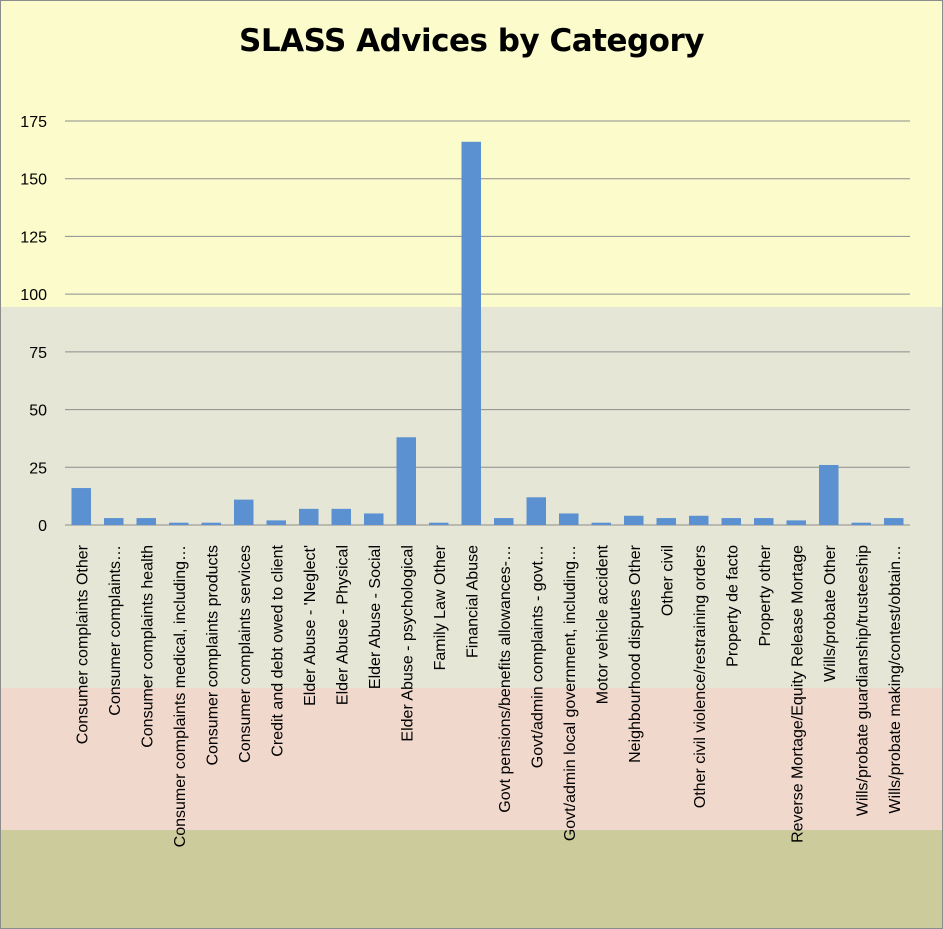 This screenshot has width=943, height=929. I want to click on y-tick-label: 175, so click(33, 122).